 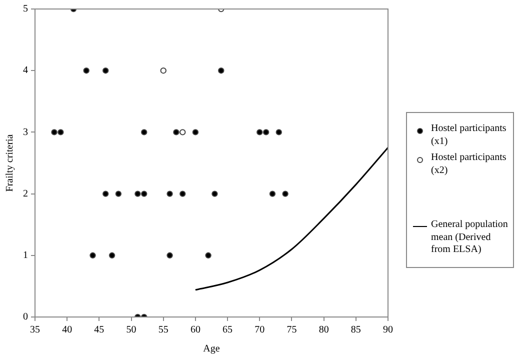 What do you see at coordinates (10, 163) in the screenshot?
I see `y-axis-title: Frailty criteria` at bounding box center [10, 163].